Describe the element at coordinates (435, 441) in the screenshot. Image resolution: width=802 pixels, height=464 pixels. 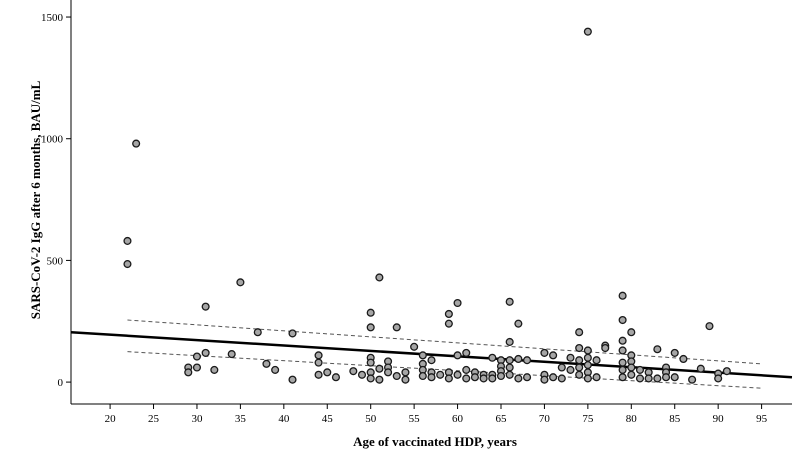
I see `x-axis-title: Age of vaccinated HDP, years` at that location.